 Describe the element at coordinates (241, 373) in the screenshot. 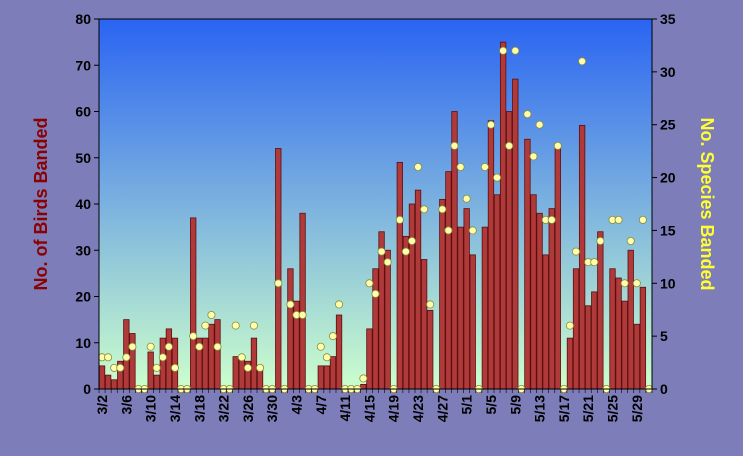

I see `bar-birds-3/25` at that location.